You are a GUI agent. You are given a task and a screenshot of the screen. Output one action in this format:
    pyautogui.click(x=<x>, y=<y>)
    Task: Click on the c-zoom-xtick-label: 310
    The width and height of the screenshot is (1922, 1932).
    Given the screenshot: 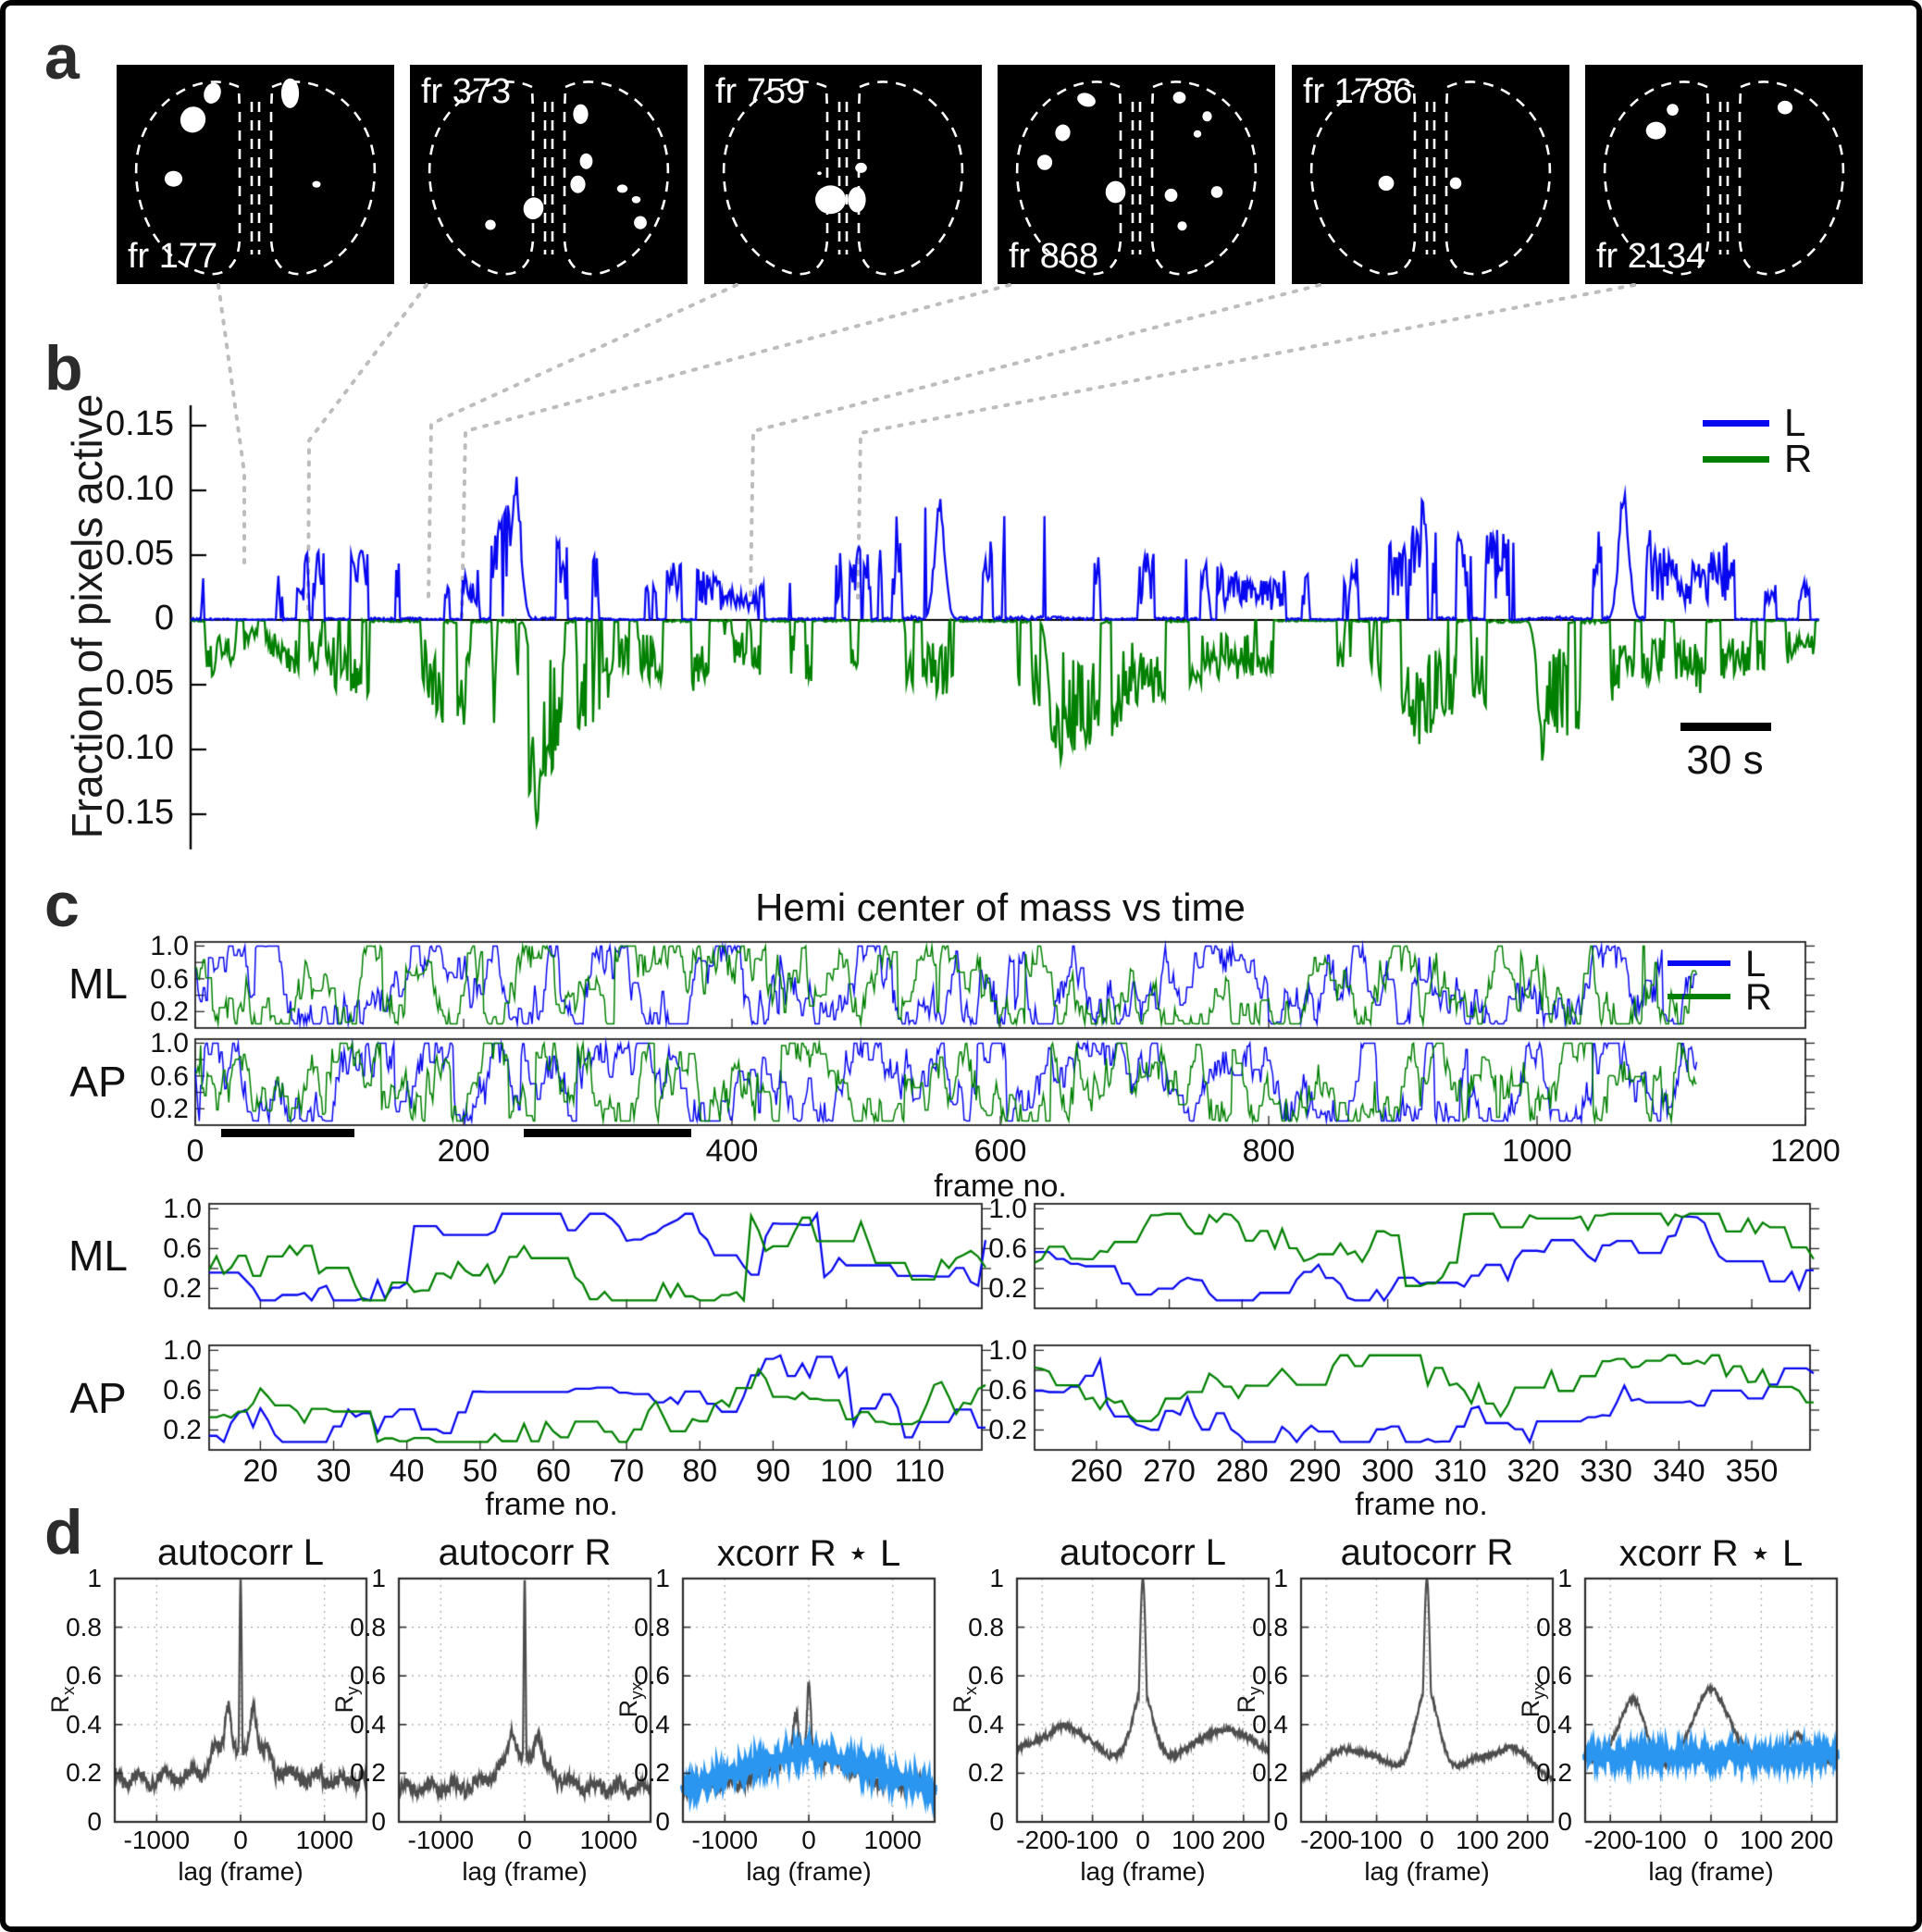 What is the action you would take?
    pyautogui.click(x=1460, y=1471)
    